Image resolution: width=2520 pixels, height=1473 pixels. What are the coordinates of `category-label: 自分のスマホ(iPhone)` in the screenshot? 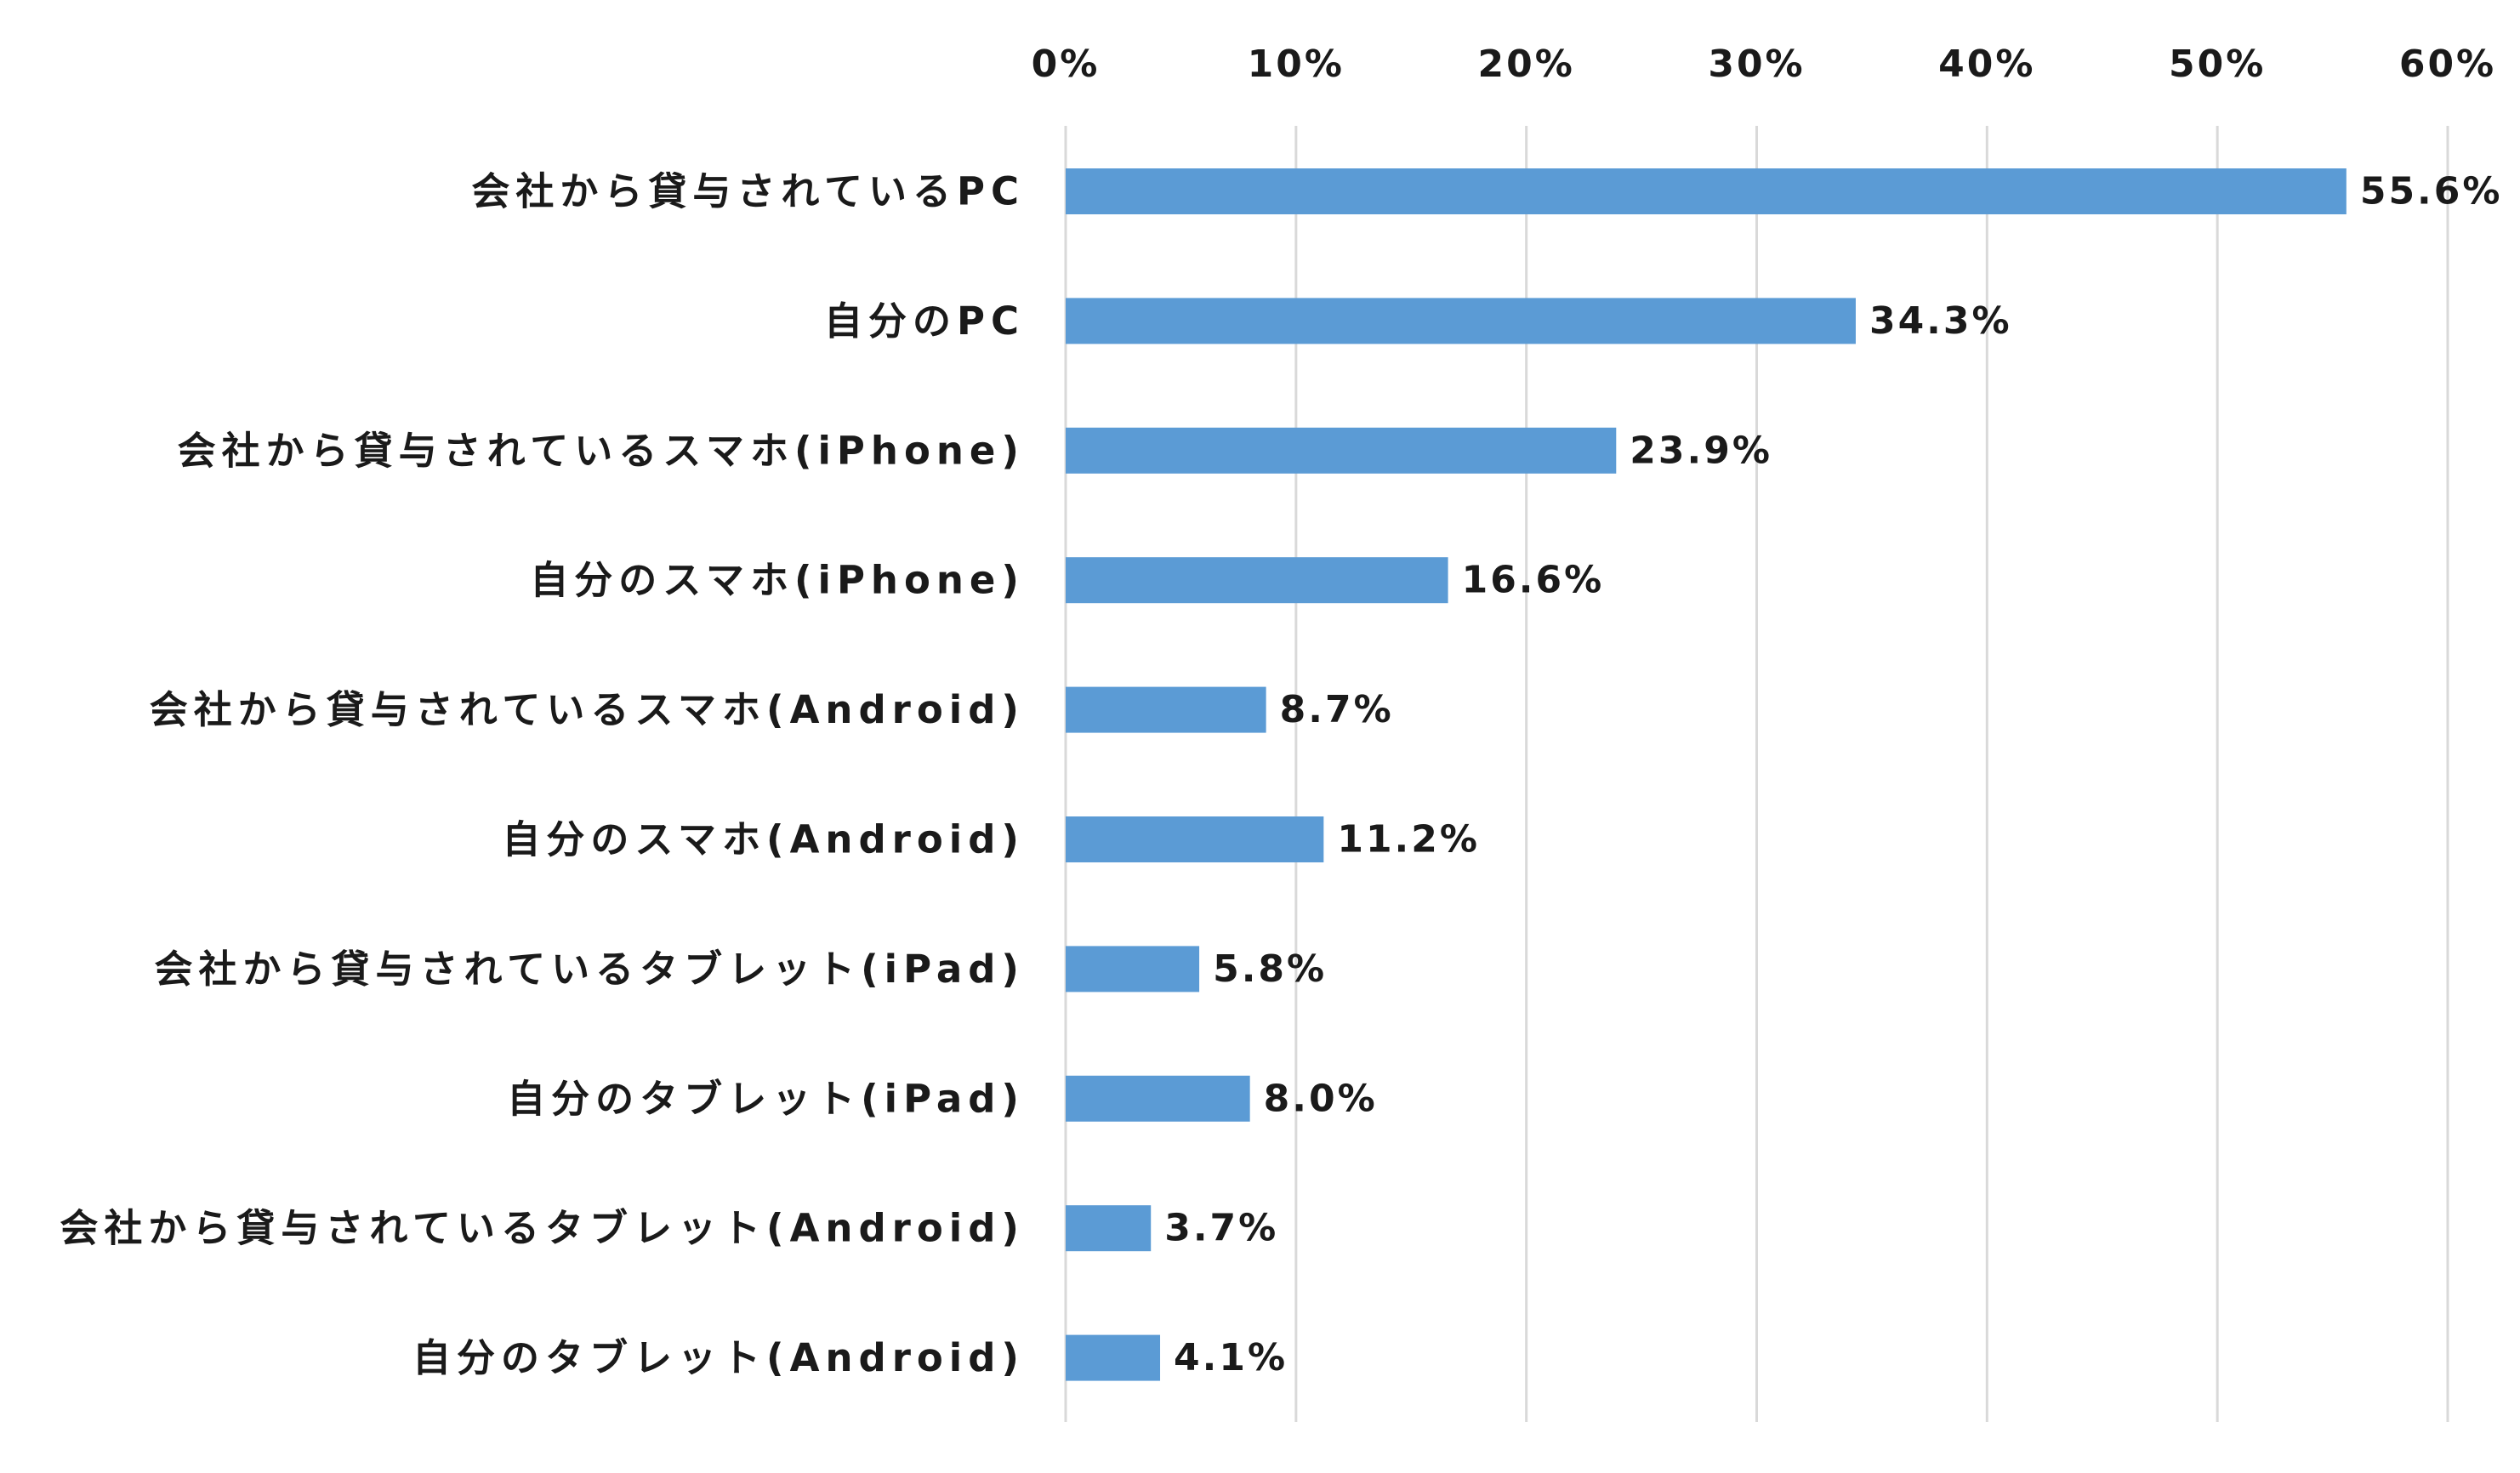 It's located at (777, 580).